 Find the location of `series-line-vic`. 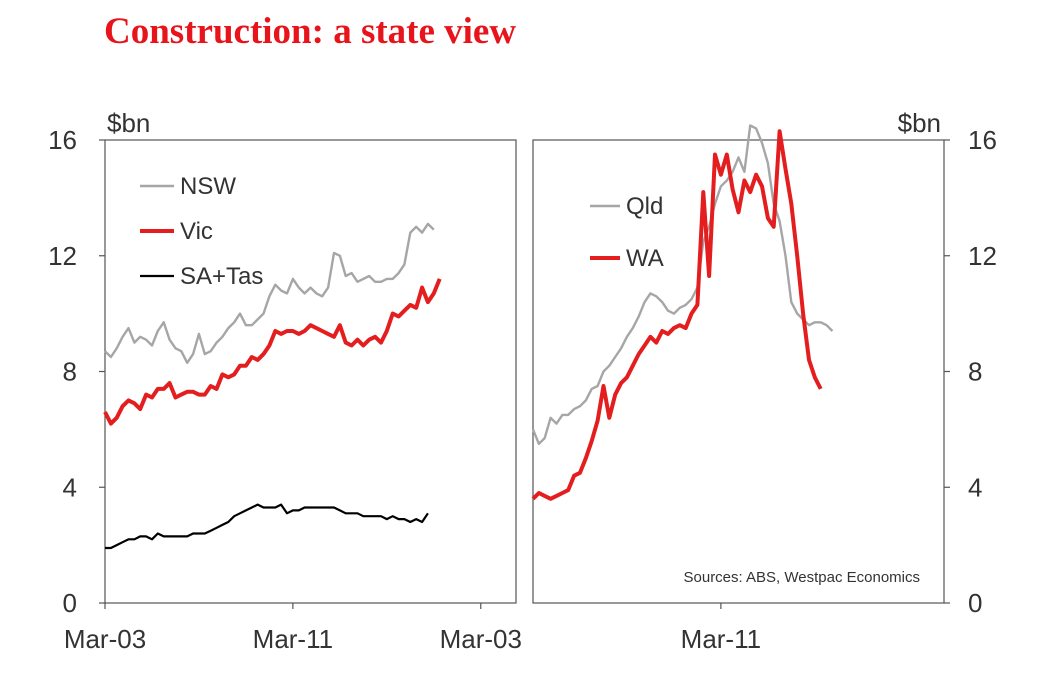

series-line-vic is located at coordinates (272, 352).